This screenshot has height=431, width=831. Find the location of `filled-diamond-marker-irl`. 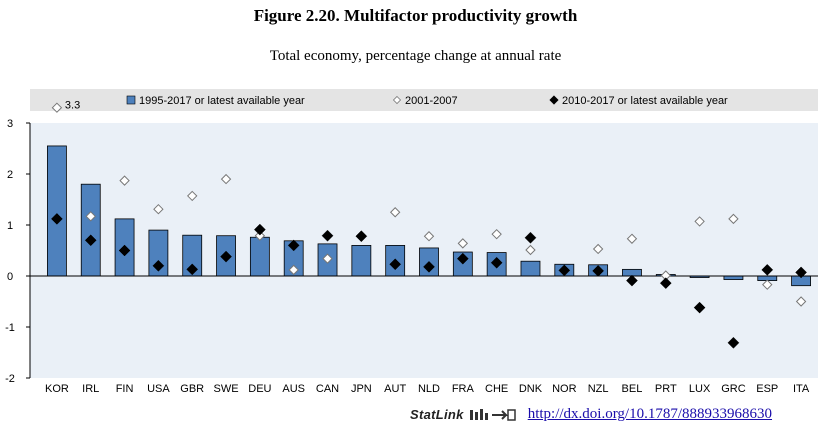

filled-diamond-marker-irl is located at coordinates (90, 240).